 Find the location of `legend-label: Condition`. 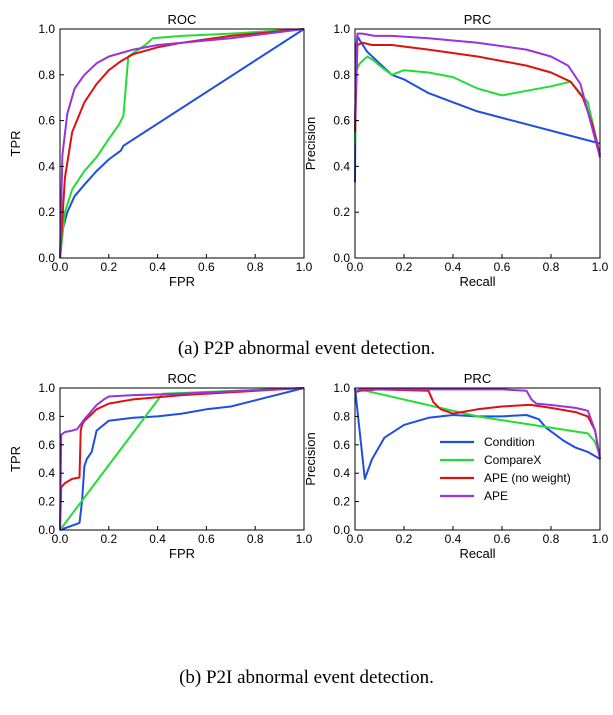

legend-label: Condition is located at coordinates (509, 442).